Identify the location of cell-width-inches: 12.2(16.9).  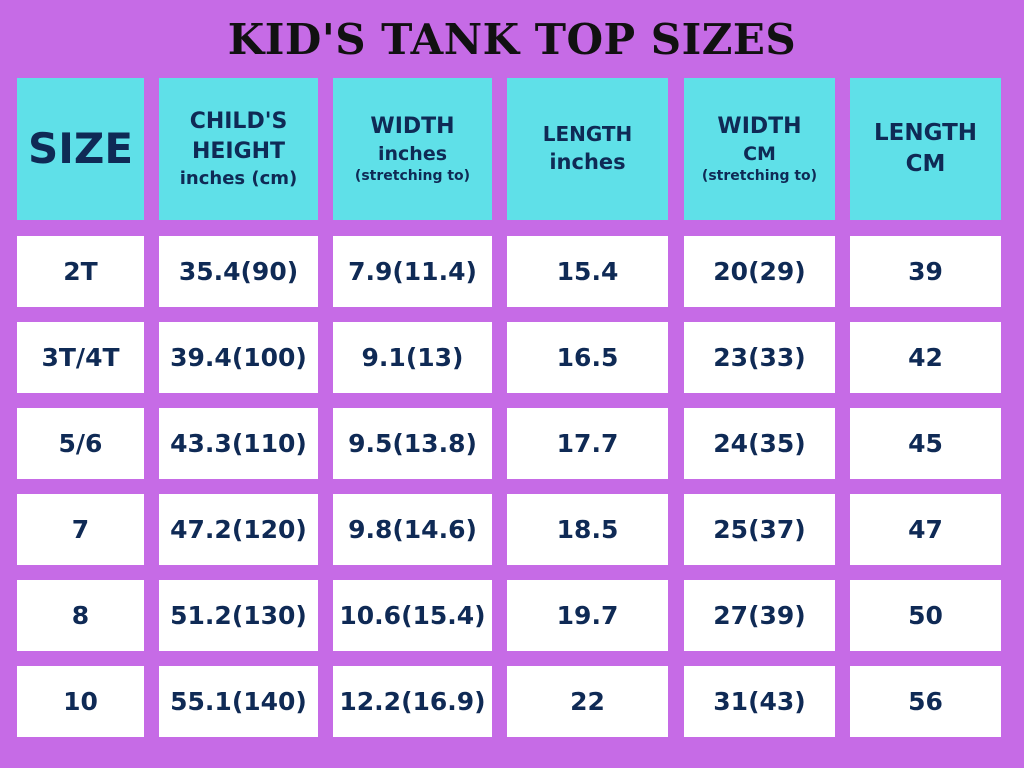
(412, 701).